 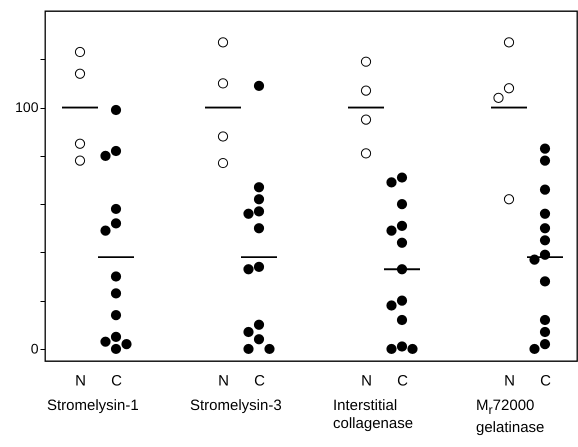 I want to click on y-tick-label: 0, so click(x=34, y=348).